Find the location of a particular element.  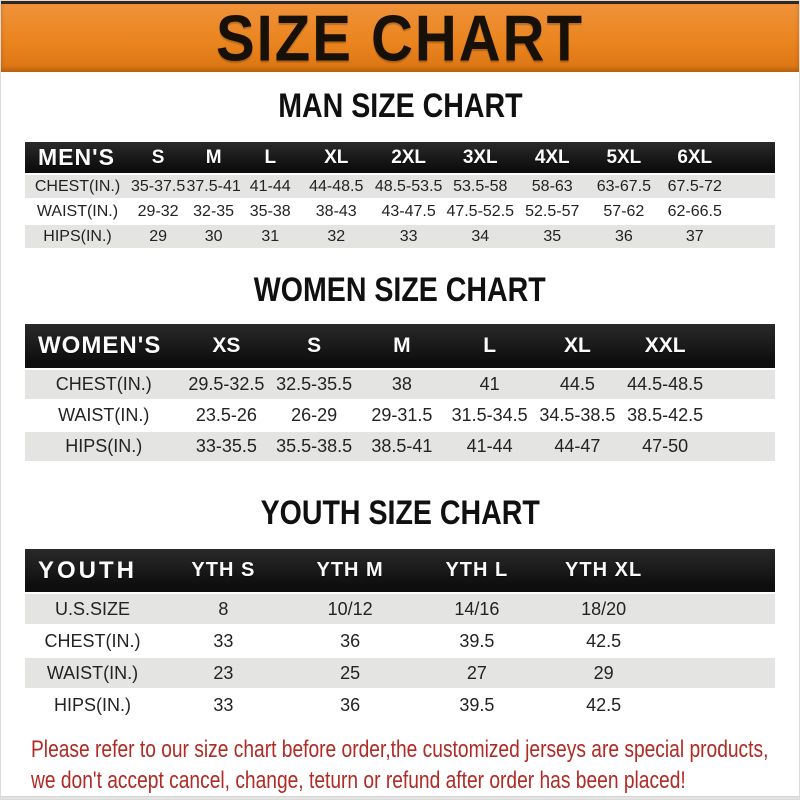

size-cell: 32 is located at coordinates (336, 236).